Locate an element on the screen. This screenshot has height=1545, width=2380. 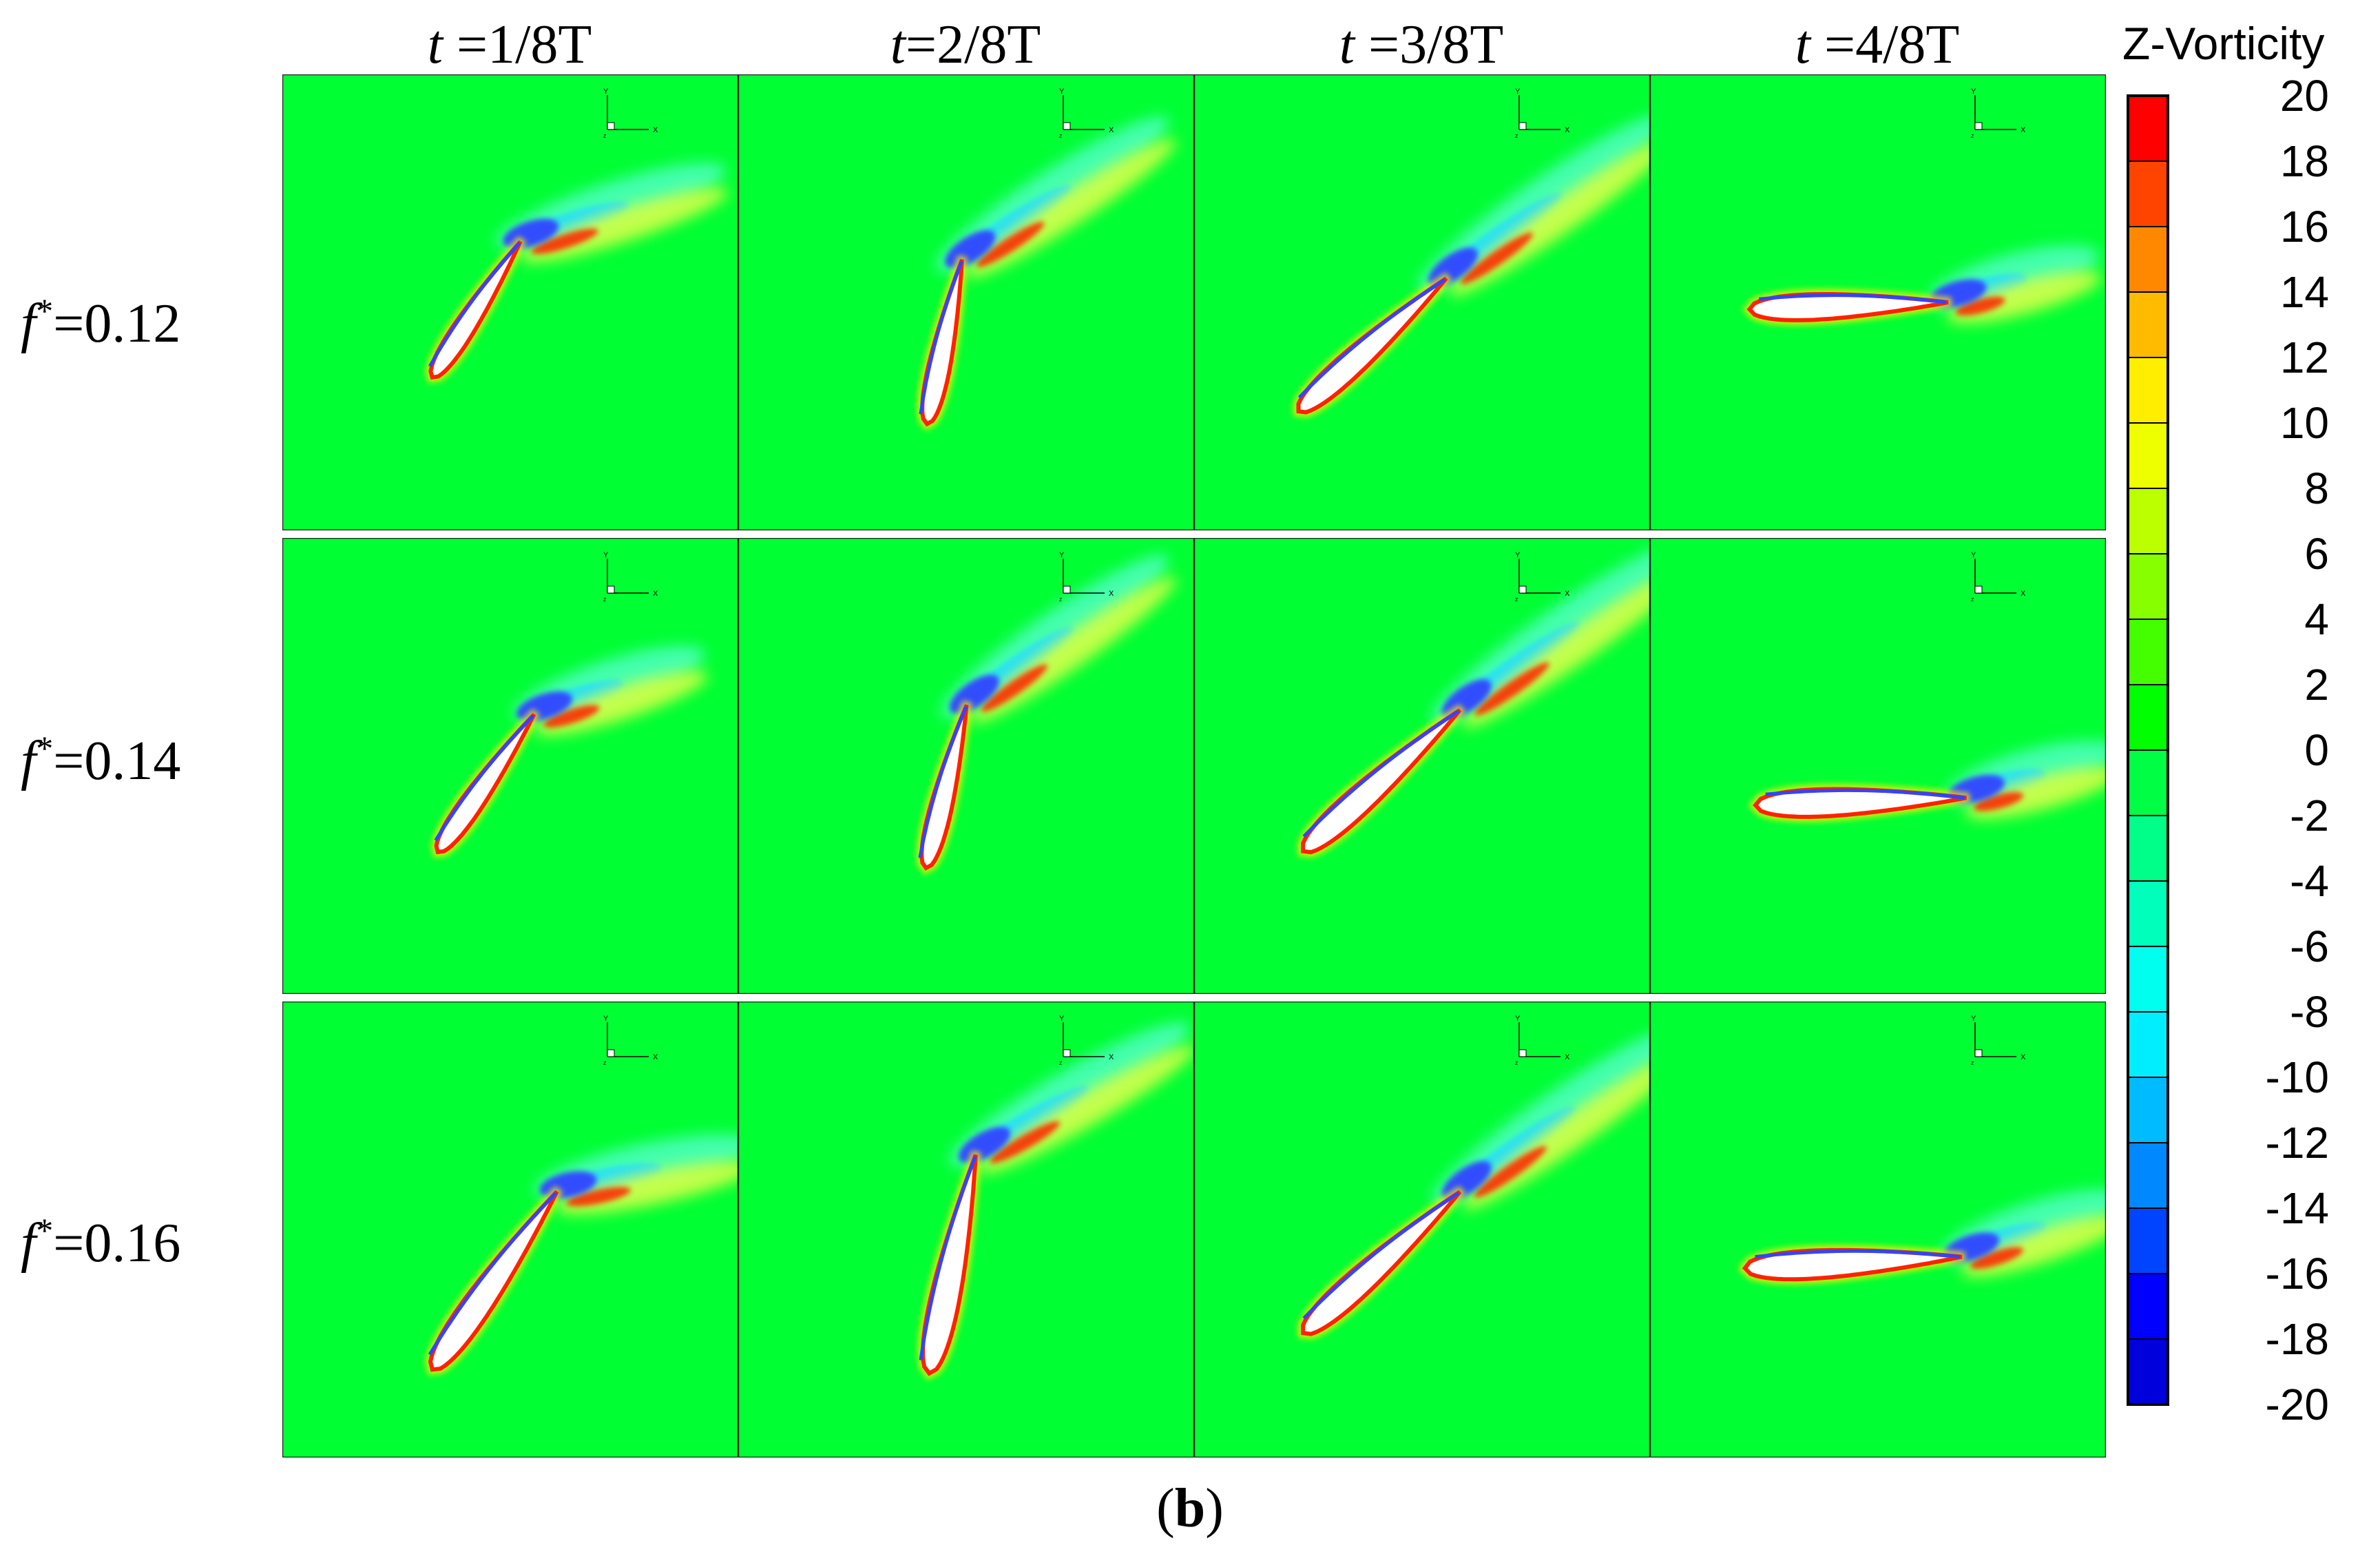
column-header-3: t =3/8T is located at coordinates (1422, 44).